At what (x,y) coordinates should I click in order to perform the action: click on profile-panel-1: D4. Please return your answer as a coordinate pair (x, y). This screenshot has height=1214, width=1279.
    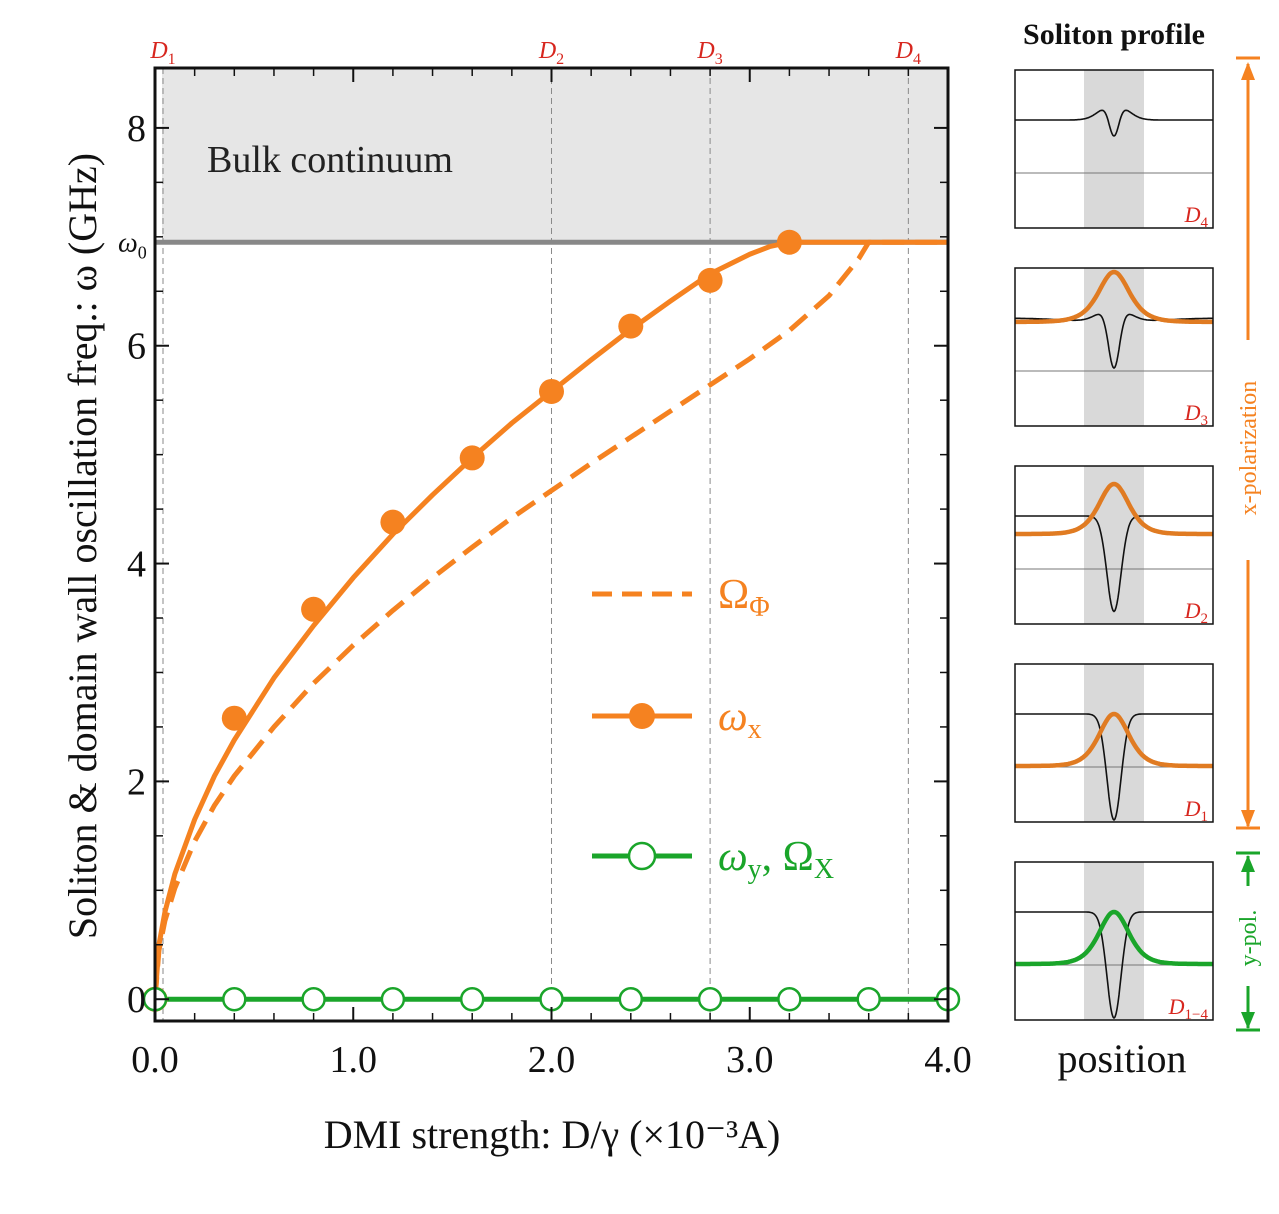
    Looking at the image, I should click on (1114, 150).